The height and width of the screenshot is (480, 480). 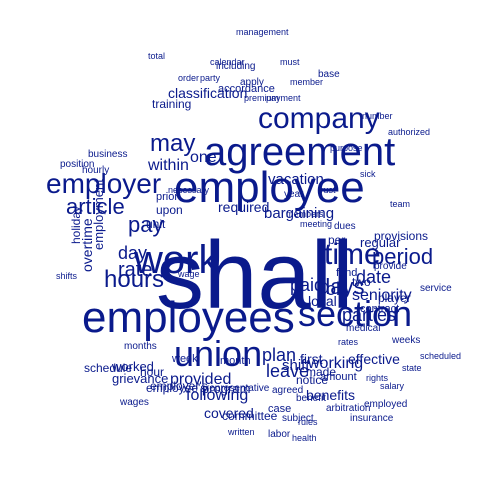 What do you see at coordinates (246, 89) in the screenshot?
I see `cloud-word: accordance` at bounding box center [246, 89].